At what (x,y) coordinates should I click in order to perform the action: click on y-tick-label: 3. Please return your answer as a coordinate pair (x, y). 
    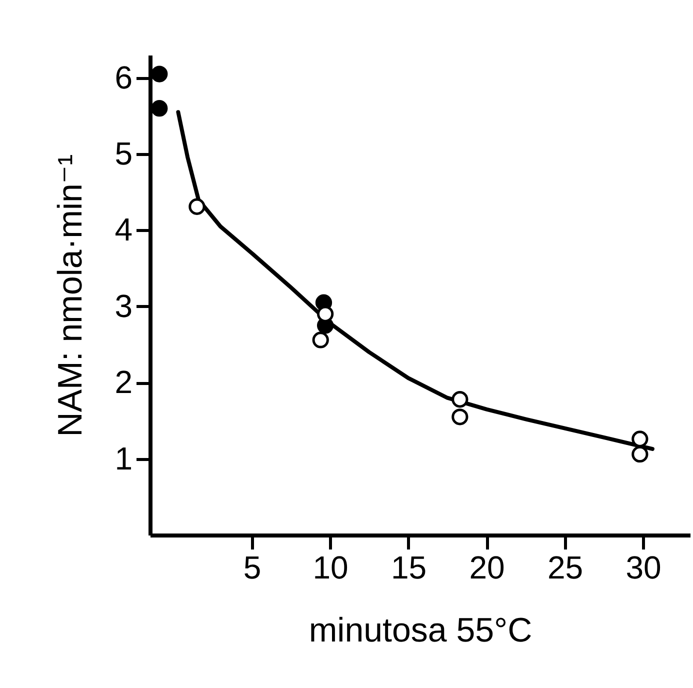
    Looking at the image, I should click on (123, 306).